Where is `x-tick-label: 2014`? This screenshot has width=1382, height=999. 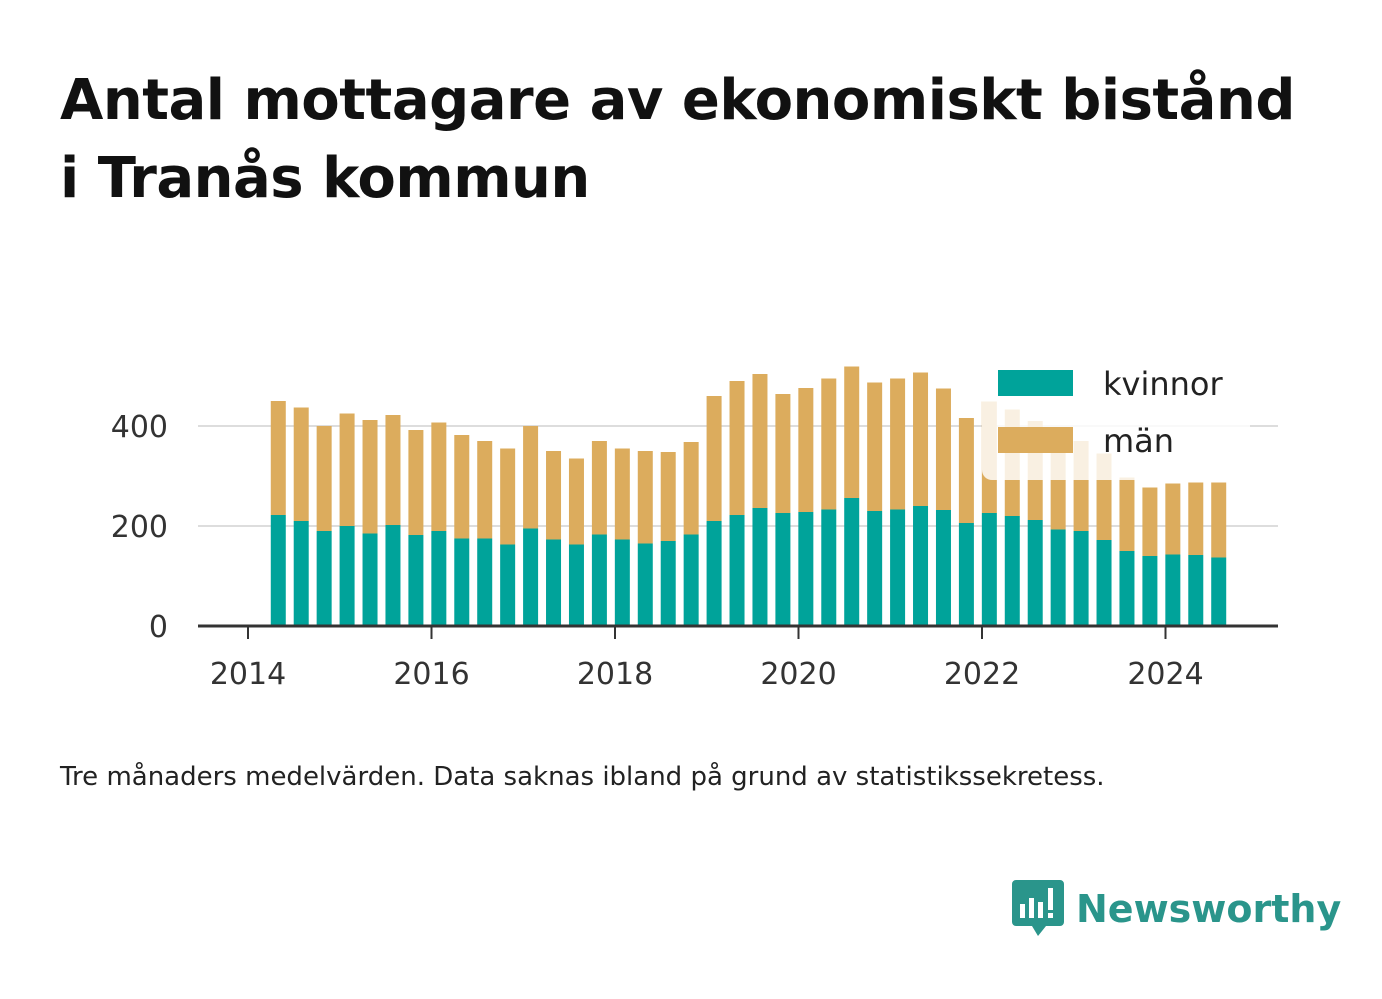
x-tick-label: 2014 is located at coordinates (248, 674).